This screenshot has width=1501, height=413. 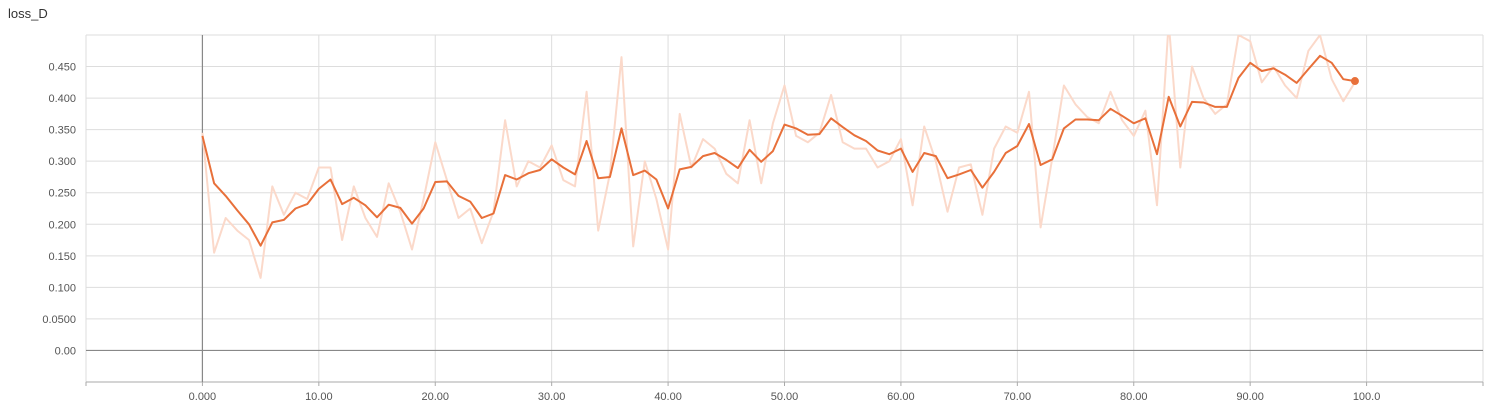 What do you see at coordinates (62, 68) in the screenshot?
I see `y-tick-label: 0.450` at bounding box center [62, 68].